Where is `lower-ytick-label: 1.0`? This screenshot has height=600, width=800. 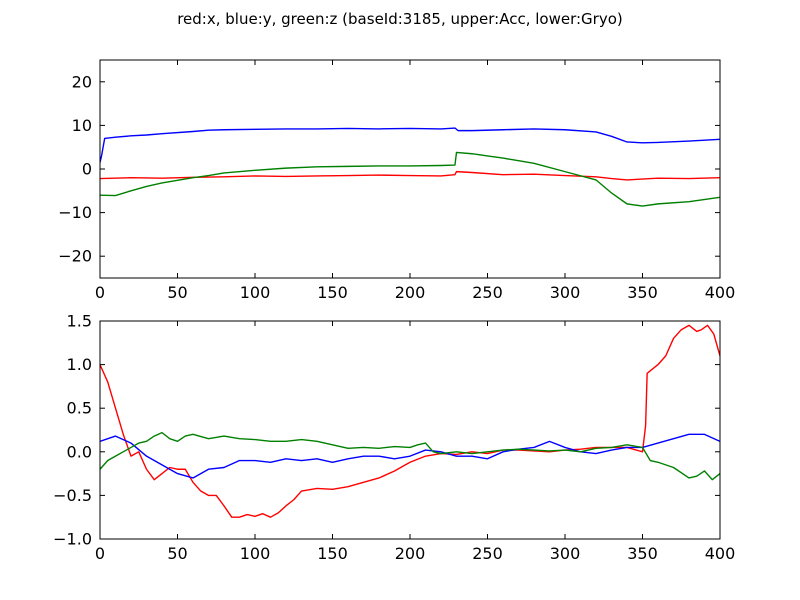 lower-ytick-label: 1.0 is located at coordinates (79, 364).